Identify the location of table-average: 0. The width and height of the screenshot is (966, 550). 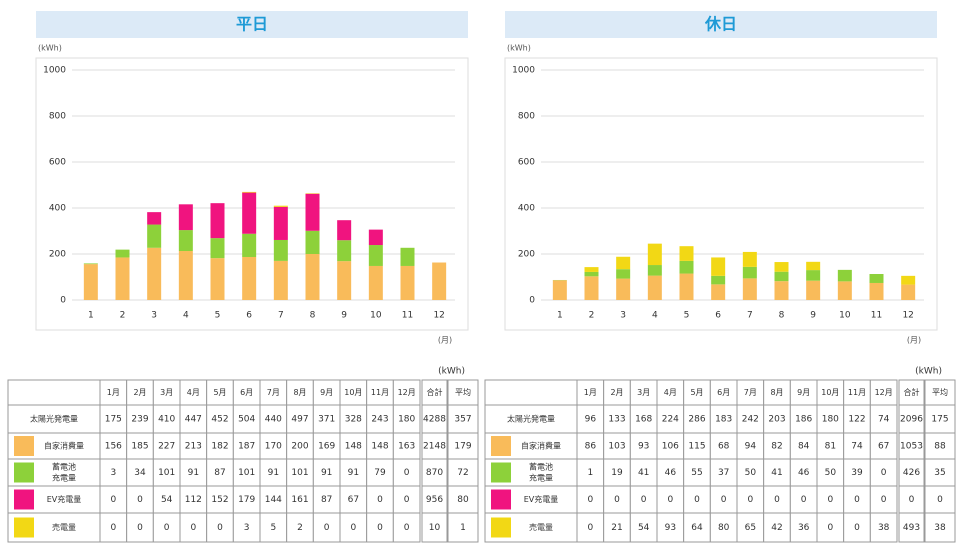
(940, 500).